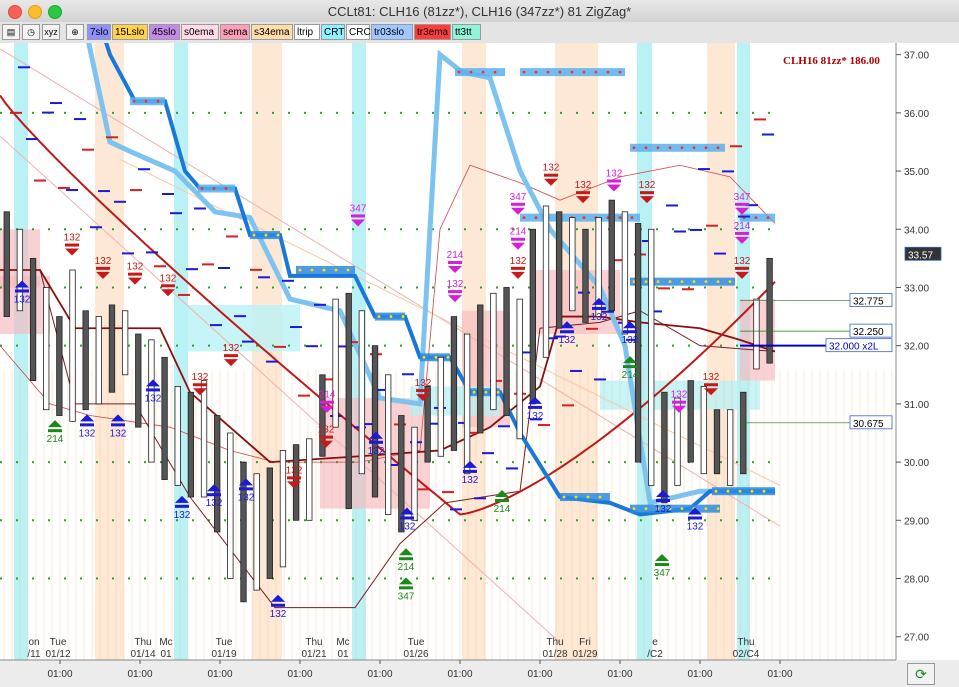 The width and height of the screenshot is (959, 687). Describe the element at coordinates (35, 12) in the screenshot. I see `minimize-window-button` at that location.